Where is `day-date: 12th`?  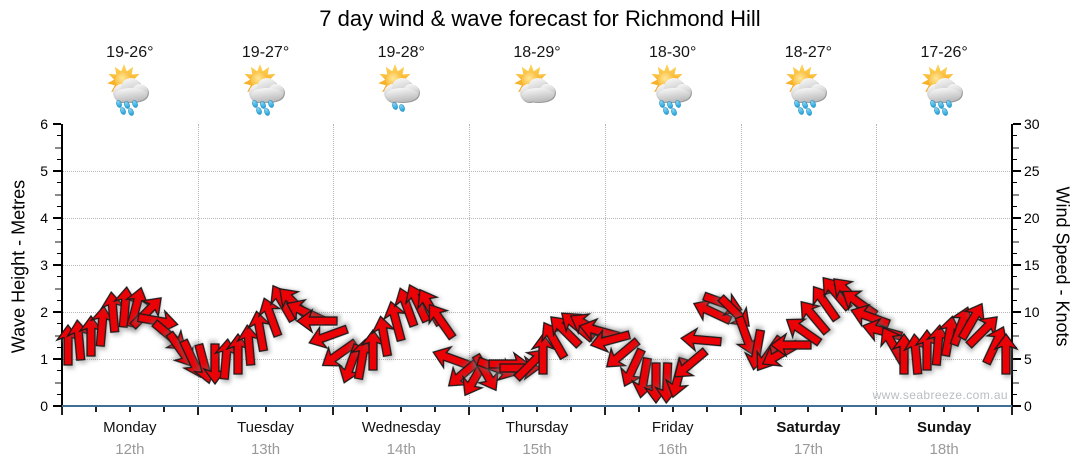
day-date: 12th is located at coordinates (130, 449).